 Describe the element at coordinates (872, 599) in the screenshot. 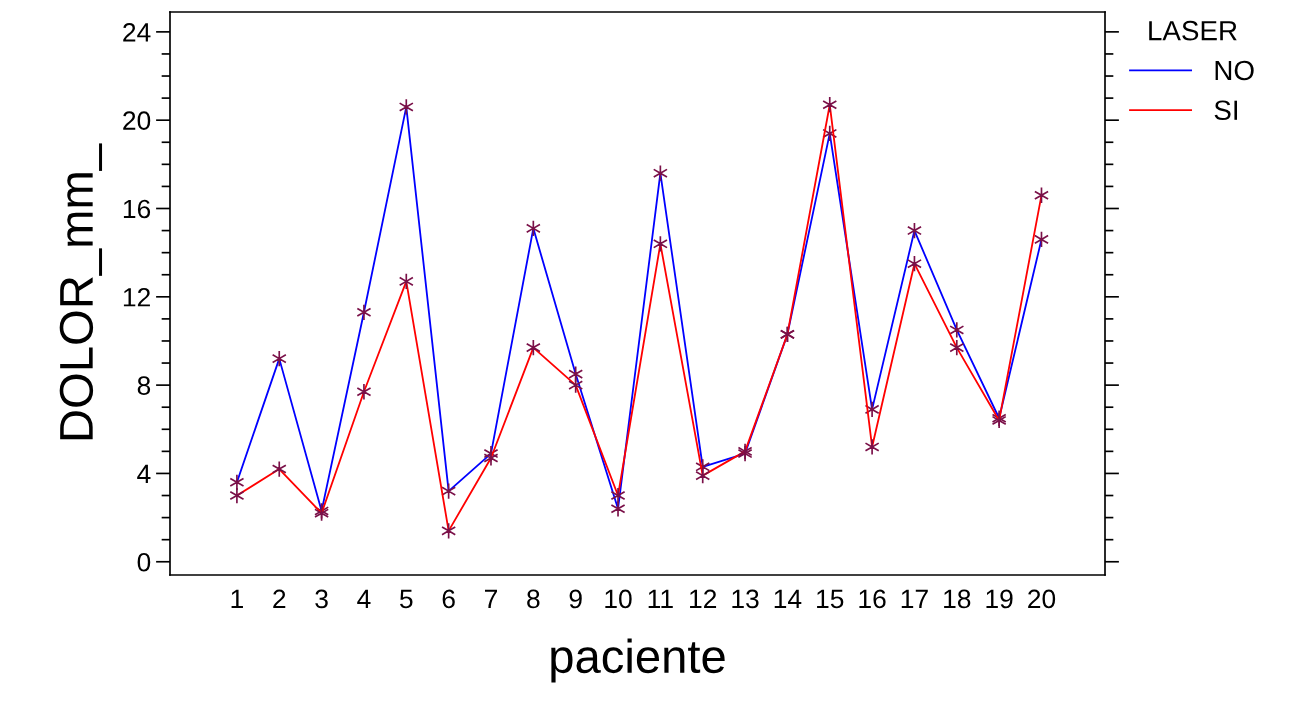

I see `x-tick-label: 16` at that location.